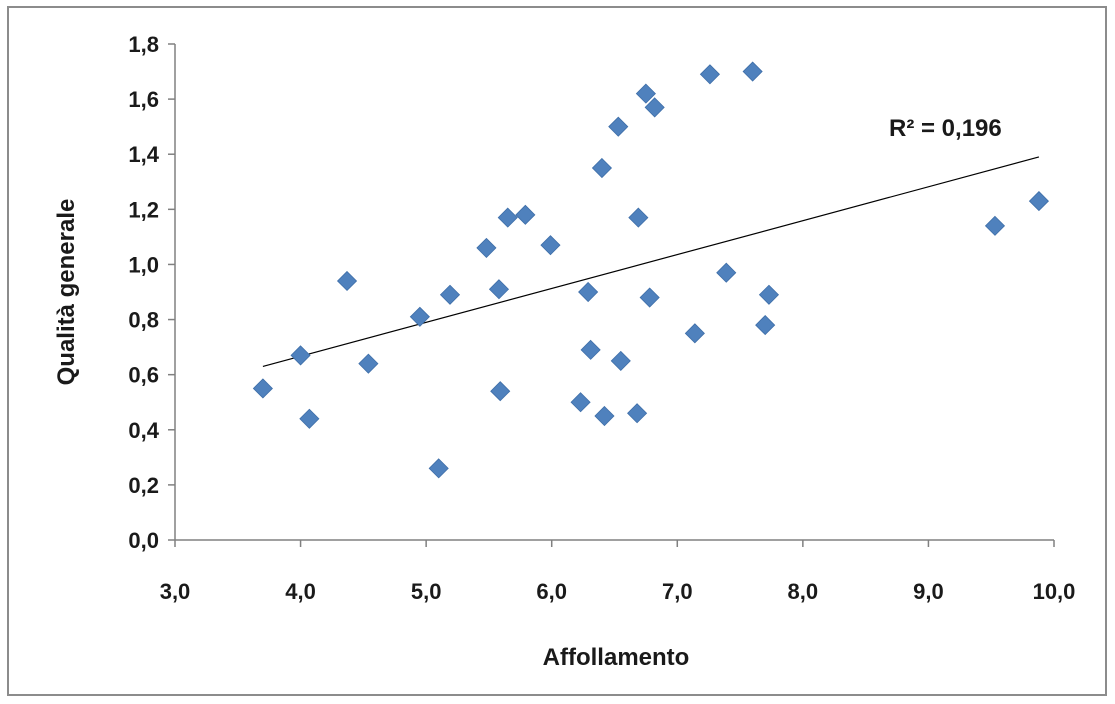 Image resolution: width=1115 pixels, height=704 pixels. What do you see at coordinates (616, 657) in the screenshot?
I see `x-axis-title: Affollamento` at bounding box center [616, 657].